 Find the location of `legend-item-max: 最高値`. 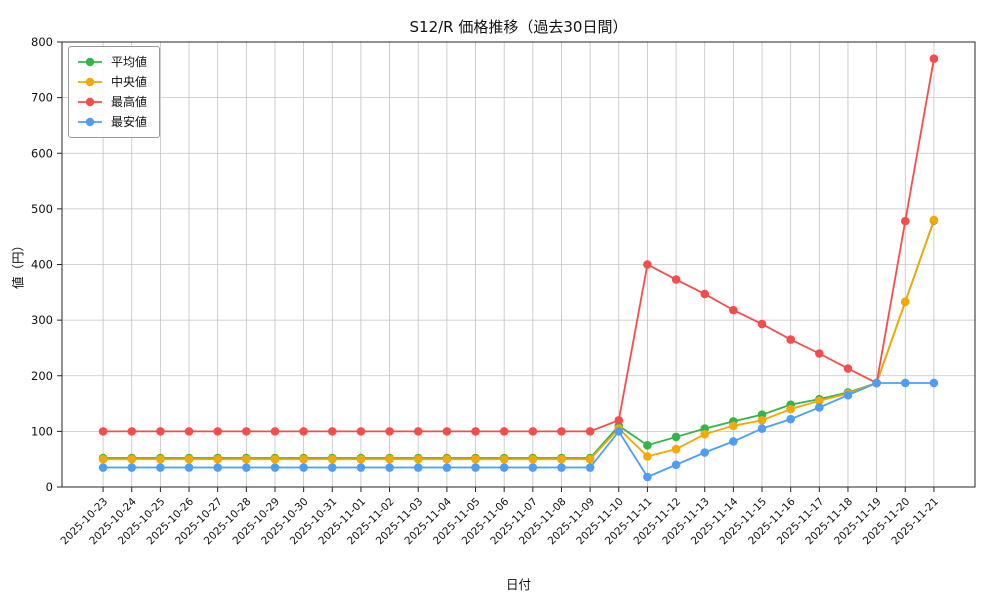

legend-item-max: 最高値 is located at coordinates (111, 102).